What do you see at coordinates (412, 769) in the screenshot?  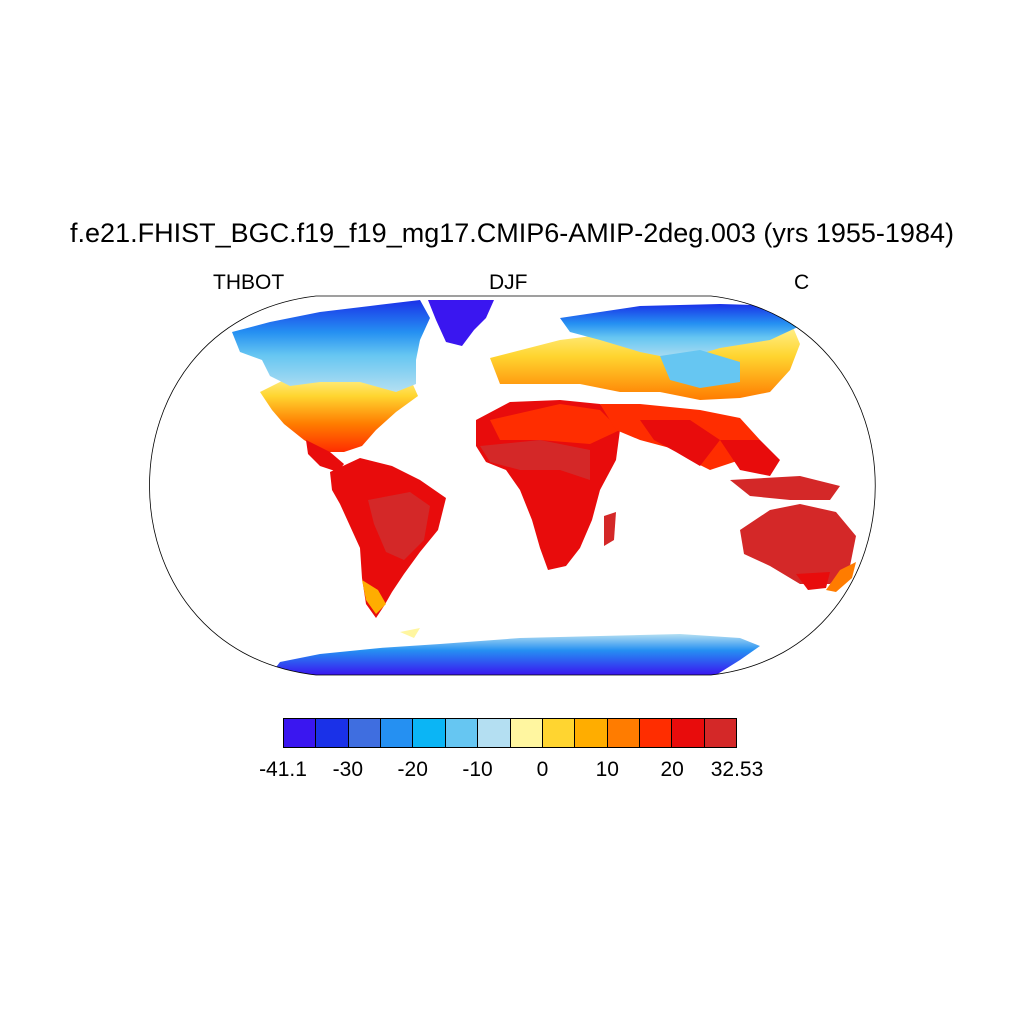 I see `colorbar-label: -20` at bounding box center [412, 769].